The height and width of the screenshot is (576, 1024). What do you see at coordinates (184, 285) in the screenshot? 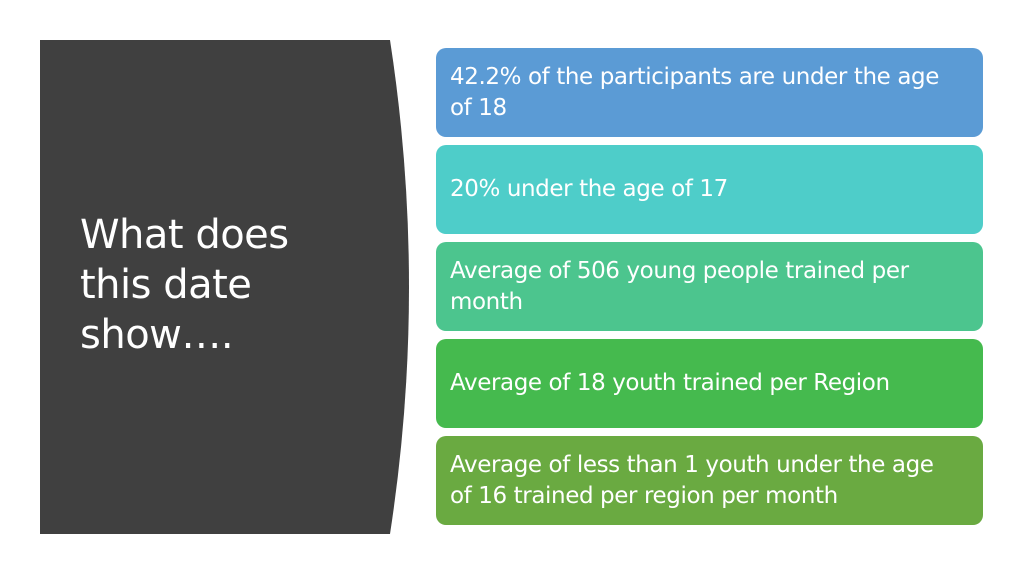
I see `slide-title: What does this date show….` at bounding box center [184, 285].